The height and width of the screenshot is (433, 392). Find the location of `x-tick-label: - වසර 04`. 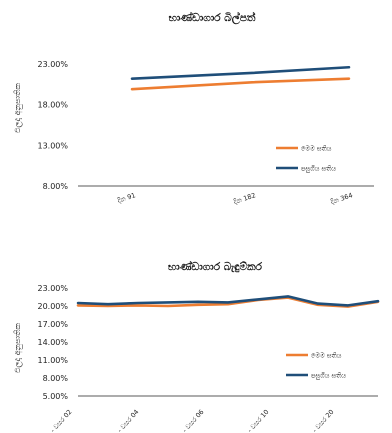

x-tick-label: - වසර 04 is located at coordinates (128, 420).